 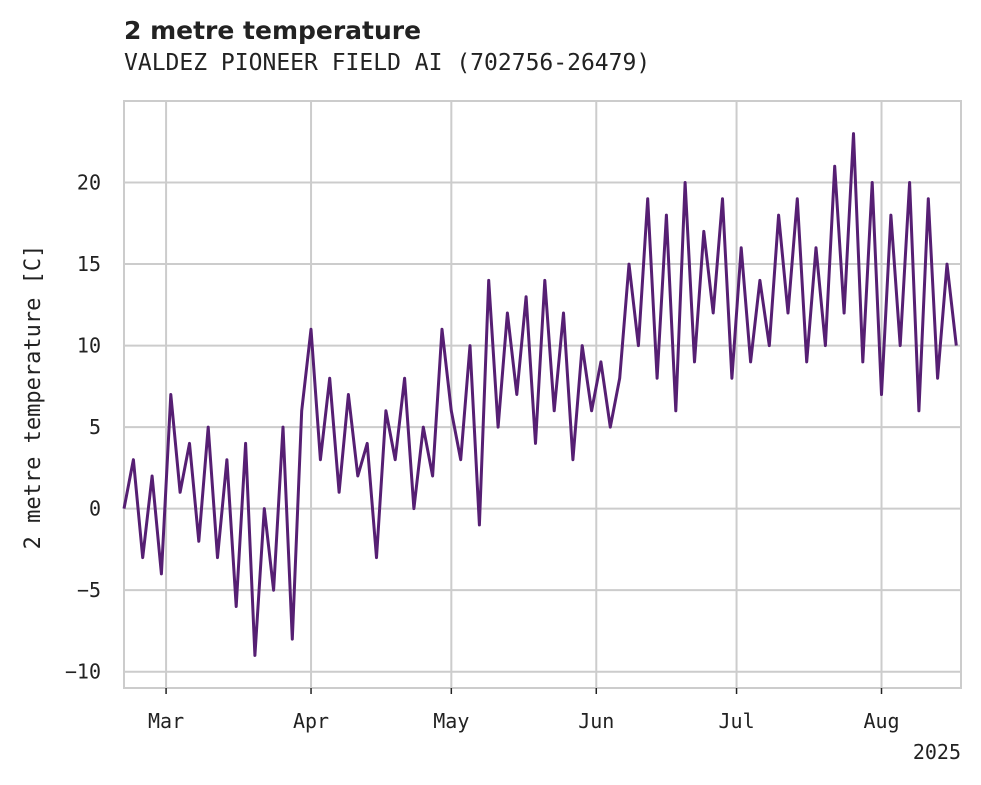 I want to click on x-tick-label: Mar, so click(x=166, y=721).